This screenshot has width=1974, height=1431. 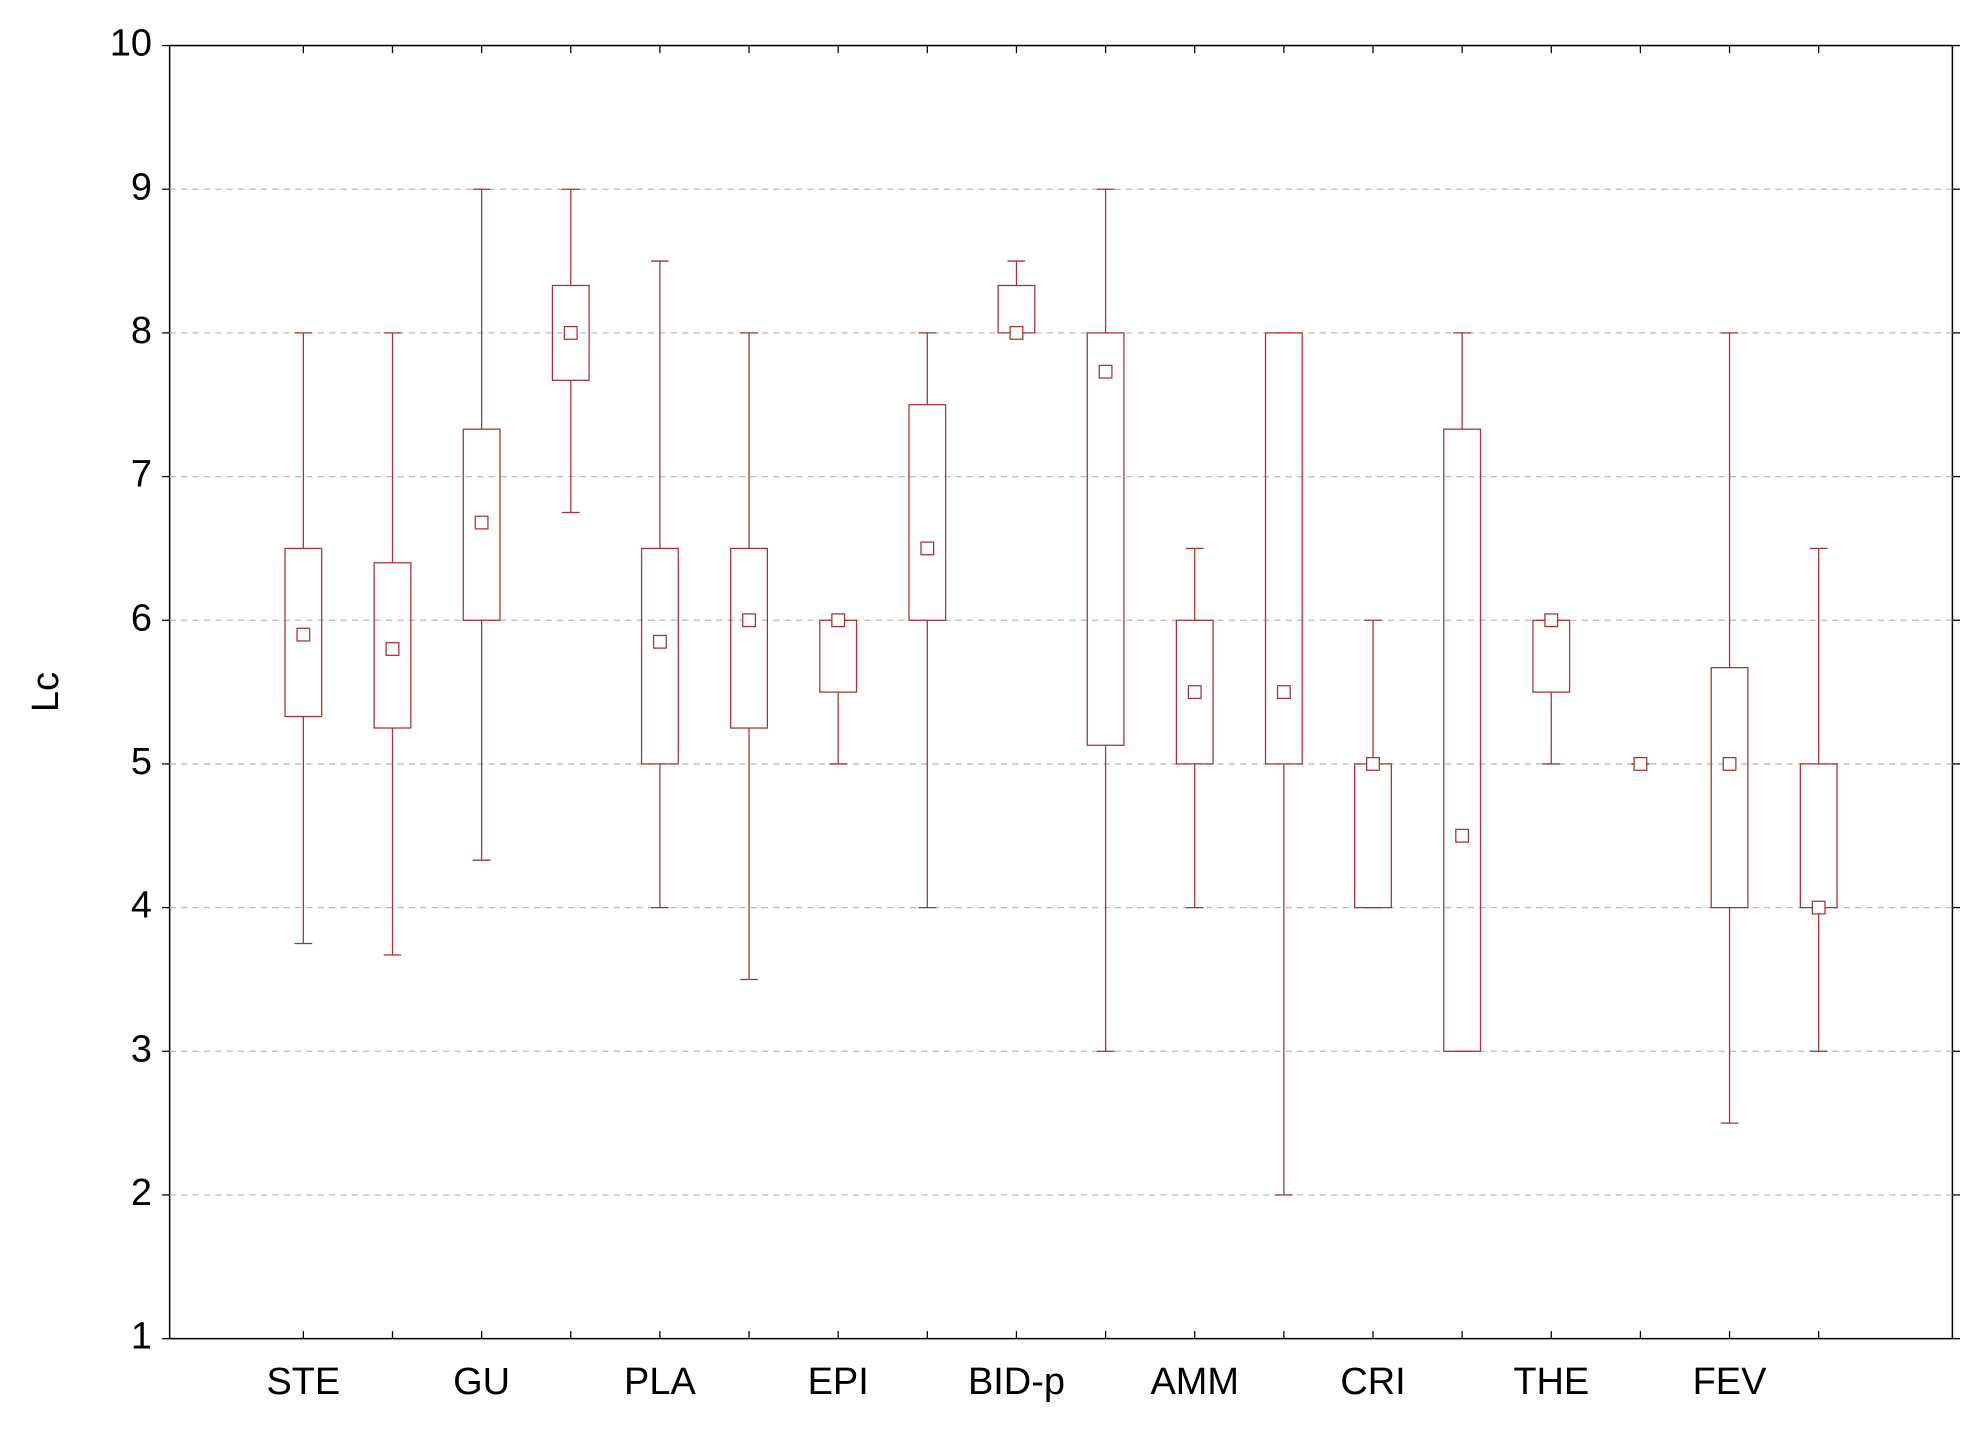 What do you see at coordinates (131, 44) in the screenshot?
I see `y-tick-label: 10` at bounding box center [131, 44].